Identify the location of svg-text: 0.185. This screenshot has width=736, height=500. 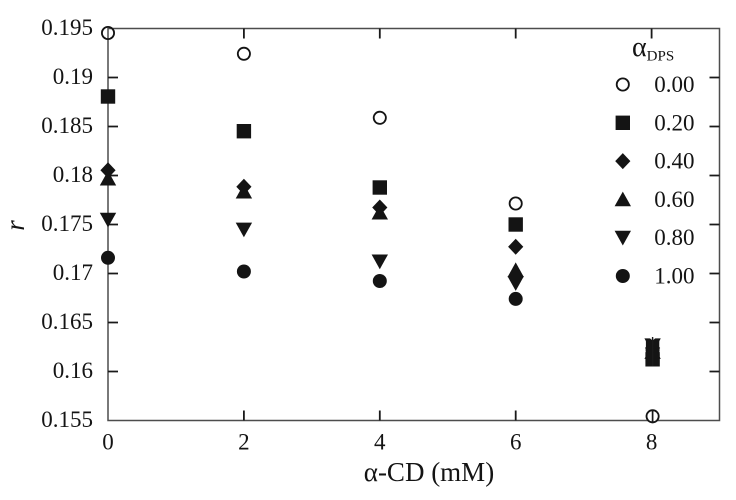
(67, 125).